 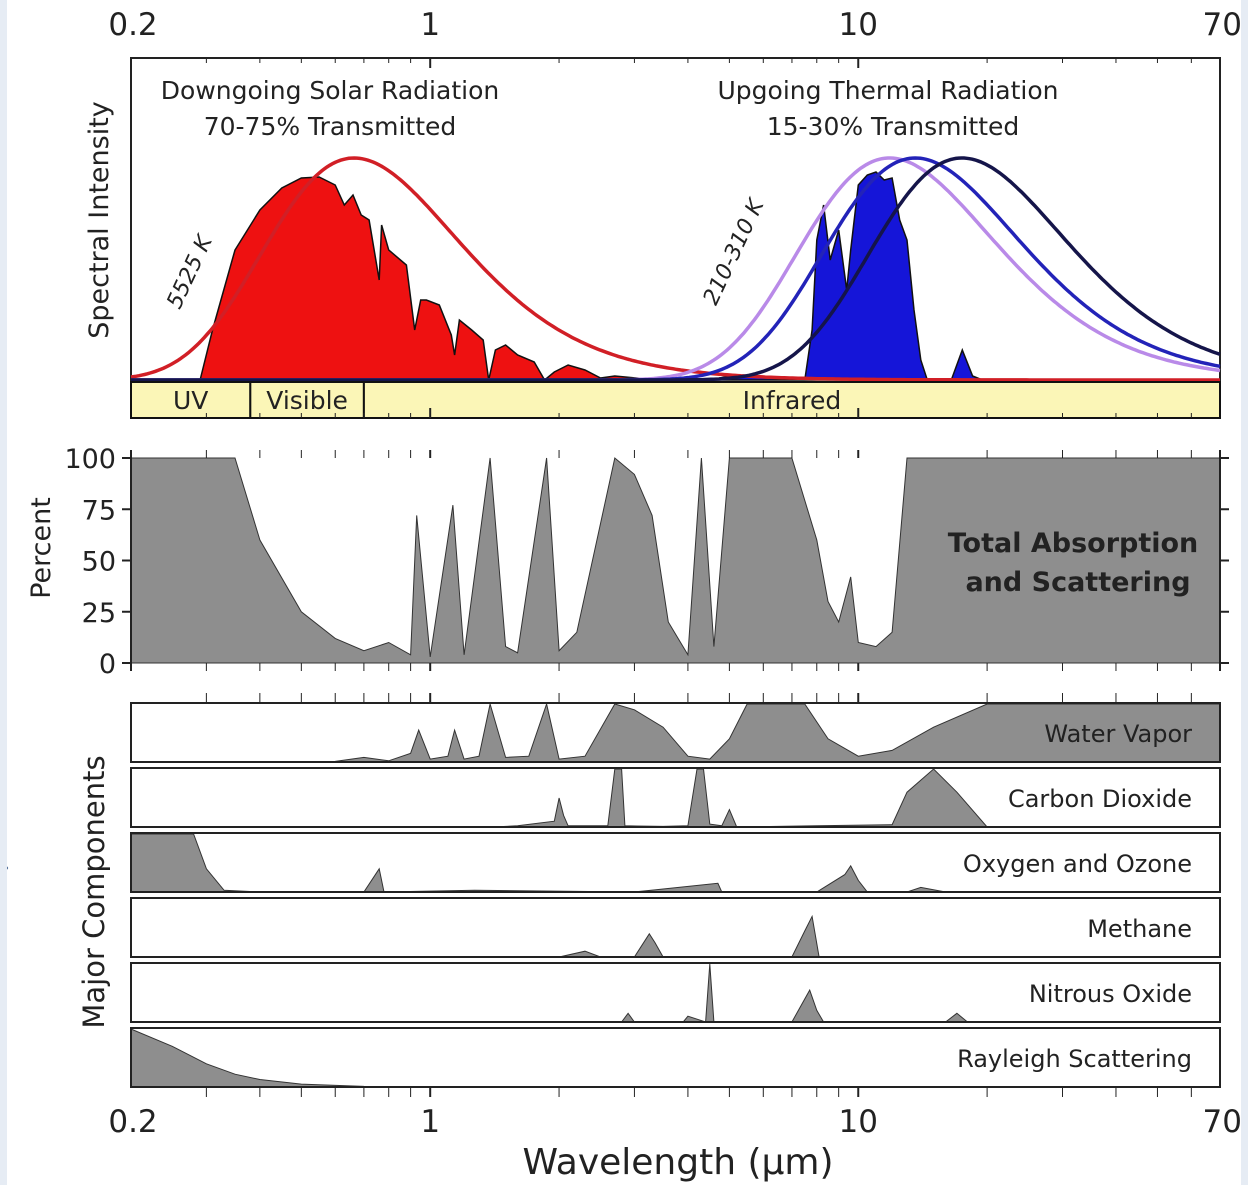 I want to click on component-label: Carbon Dioxide, so click(x=1100, y=799).